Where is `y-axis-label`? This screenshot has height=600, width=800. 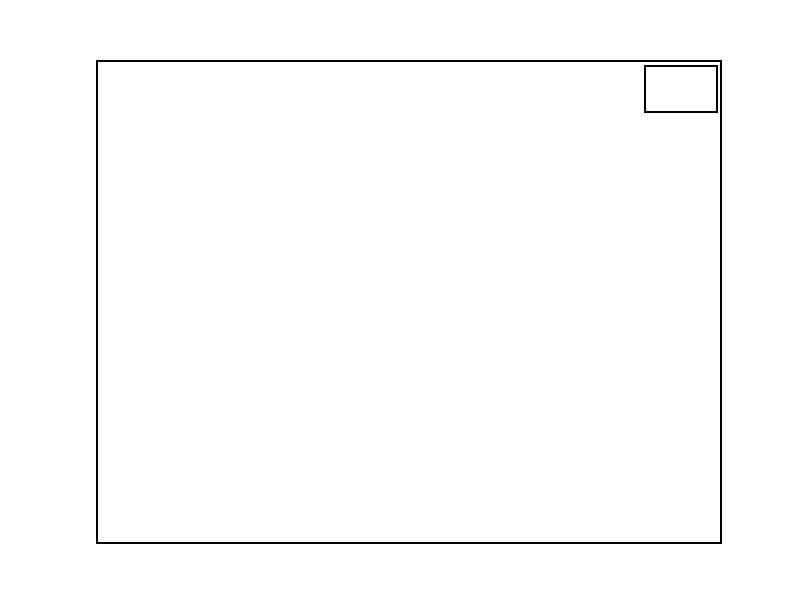 y-axis-label is located at coordinates (44, 301).